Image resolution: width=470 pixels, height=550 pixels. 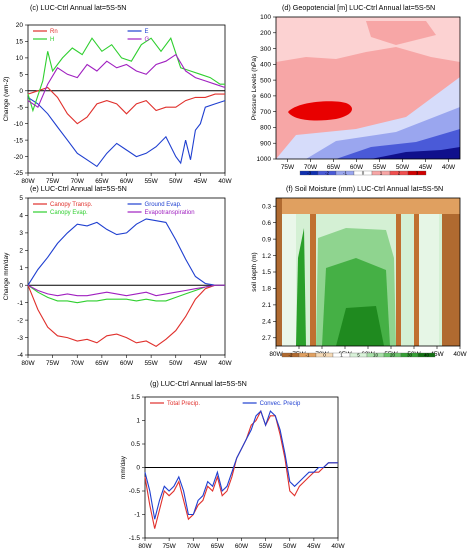 I want to click on series-line-g, so click(x=126, y=81).